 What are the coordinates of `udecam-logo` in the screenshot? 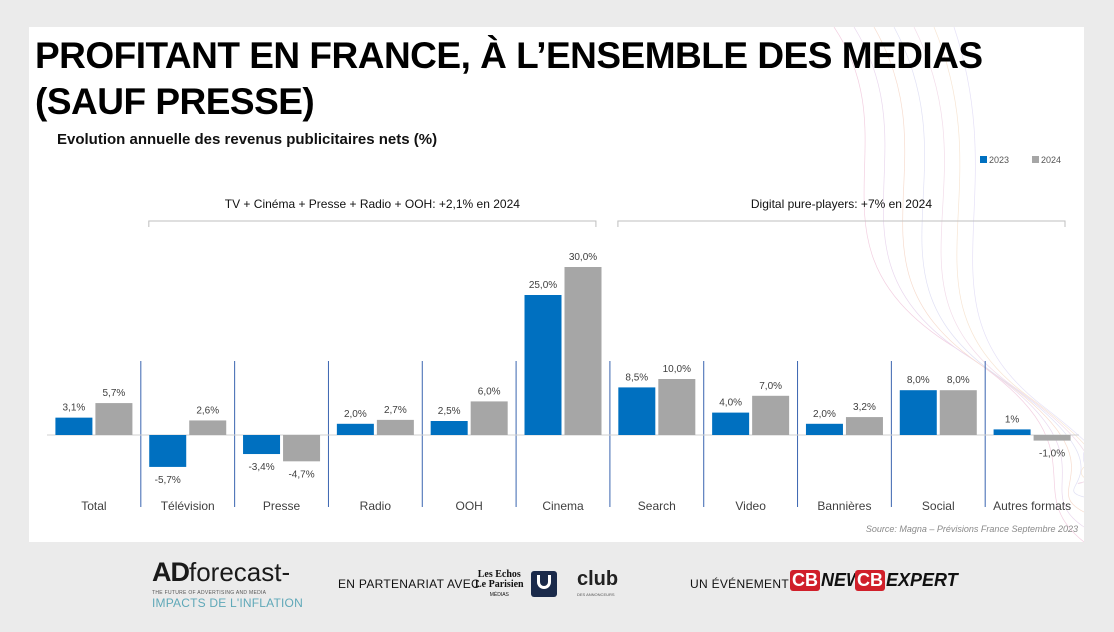 It's located at (544, 584).